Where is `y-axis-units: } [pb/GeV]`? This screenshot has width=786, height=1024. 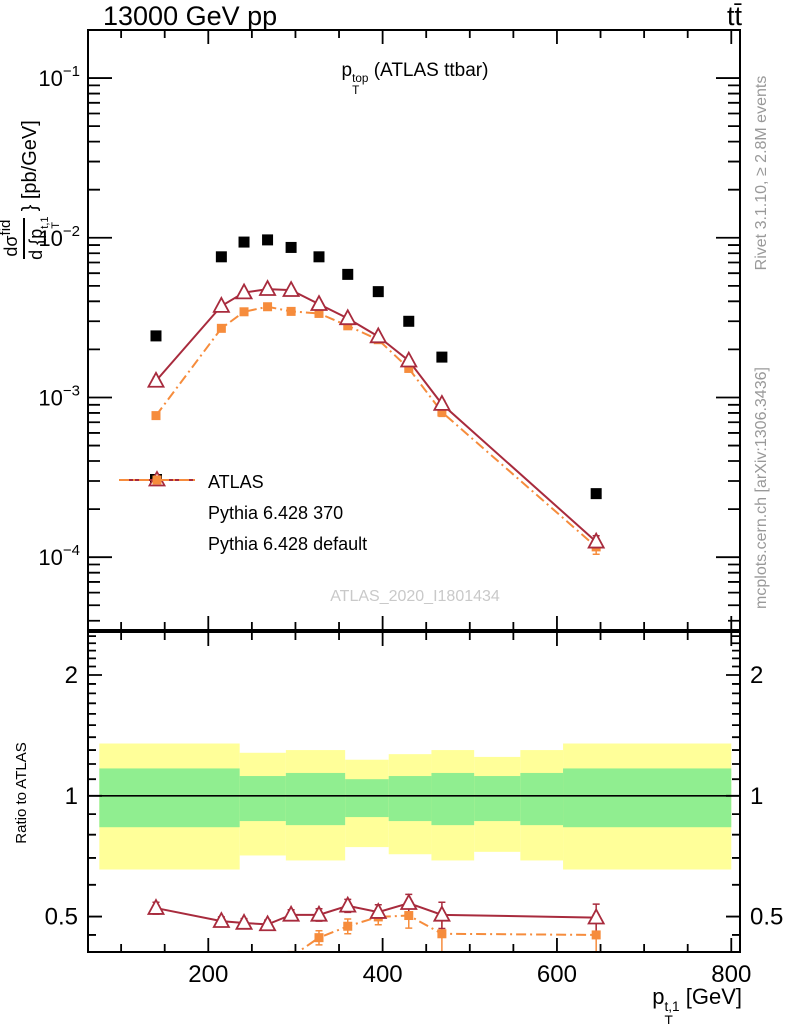 y-axis-units: } [pb/GeV] is located at coordinates (29, 166).